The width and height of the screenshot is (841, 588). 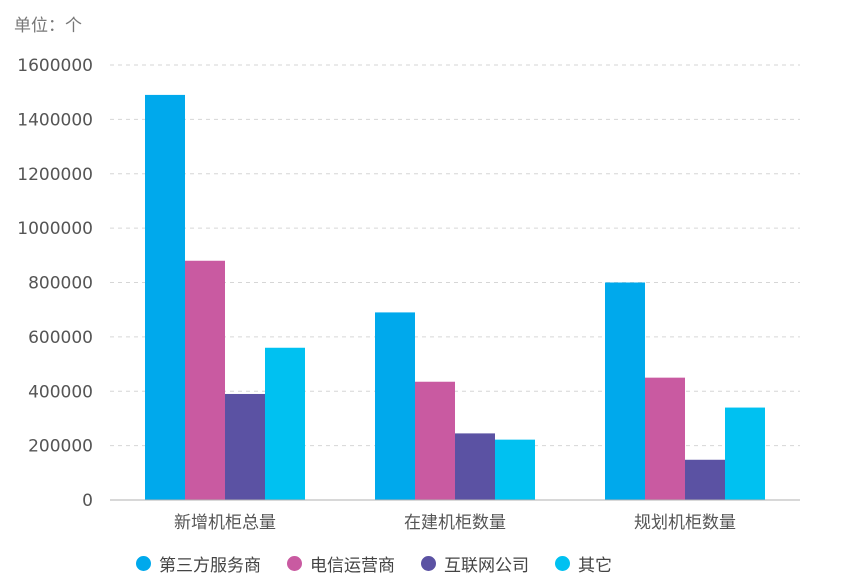 I want to click on y-tick-label: 1400000, so click(x=55, y=120).